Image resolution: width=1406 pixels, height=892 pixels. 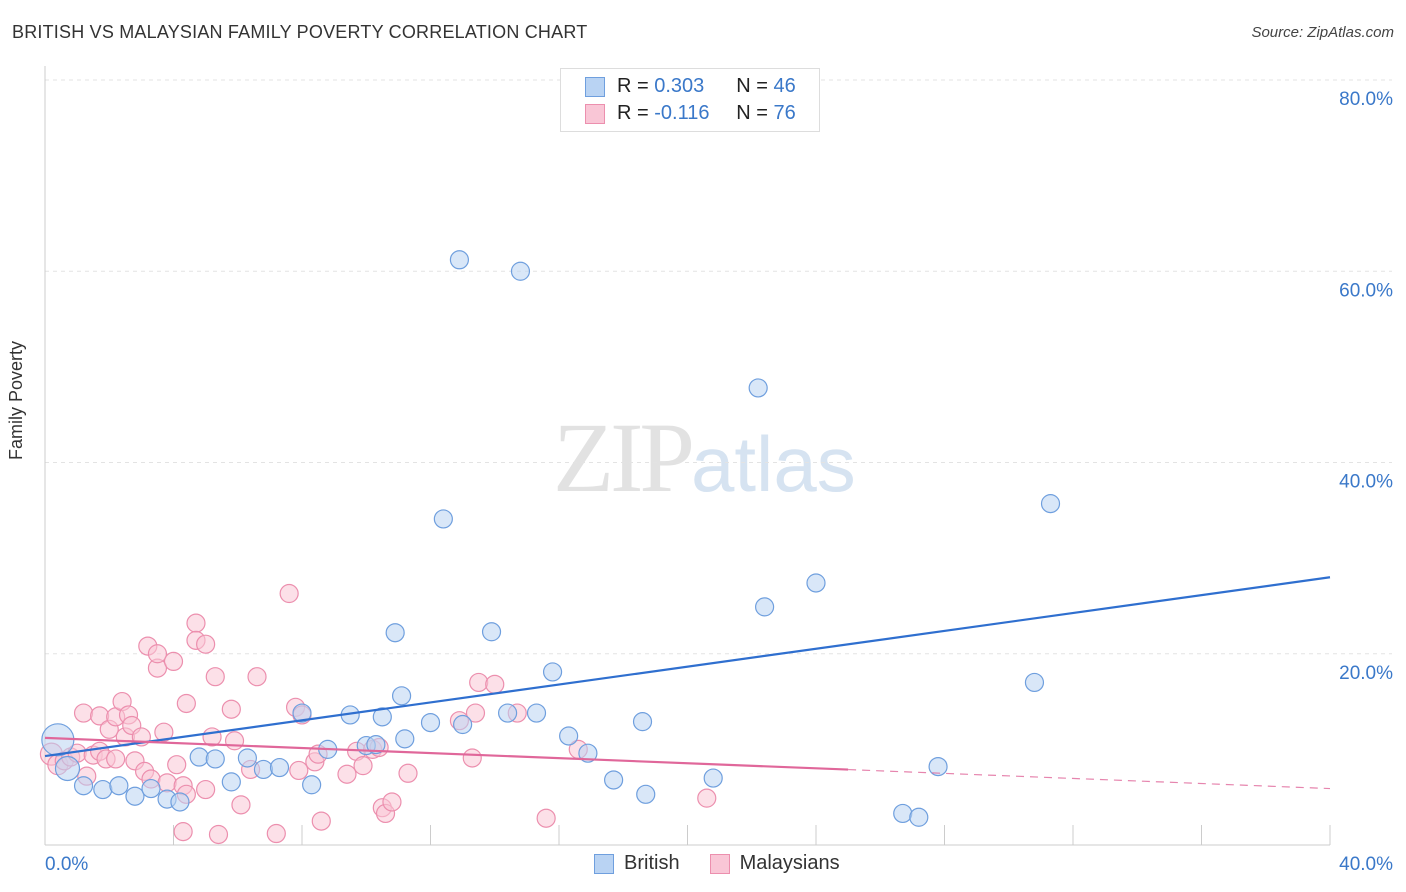 What do you see at coordinates (1366, 99) in the screenshot?
I see `y-tick-label: 80.0%` at bounding box center [1366, 99].